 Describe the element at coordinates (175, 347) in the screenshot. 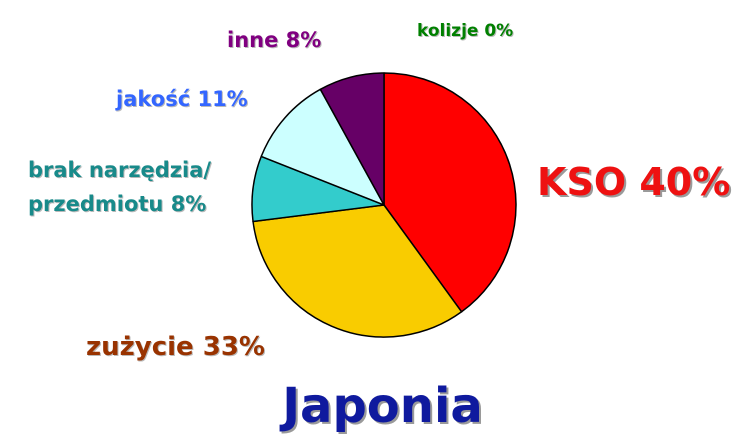

I see `slice-label-zuzycie: zużycie 33%` at that location.